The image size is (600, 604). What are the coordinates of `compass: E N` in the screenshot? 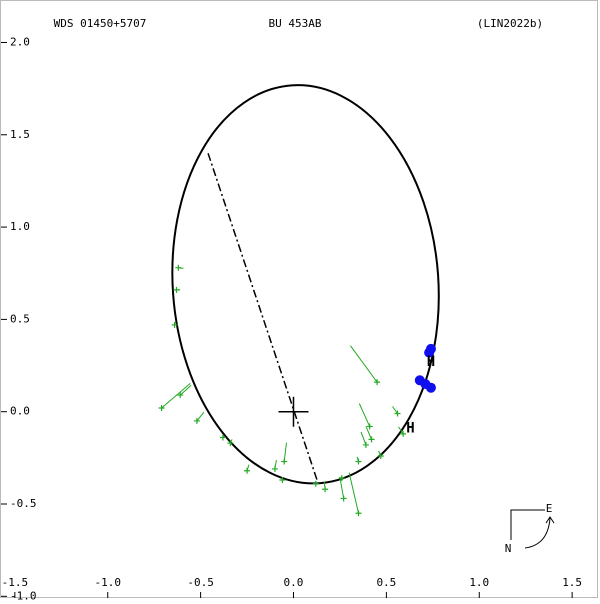 It's located at (529, 528).